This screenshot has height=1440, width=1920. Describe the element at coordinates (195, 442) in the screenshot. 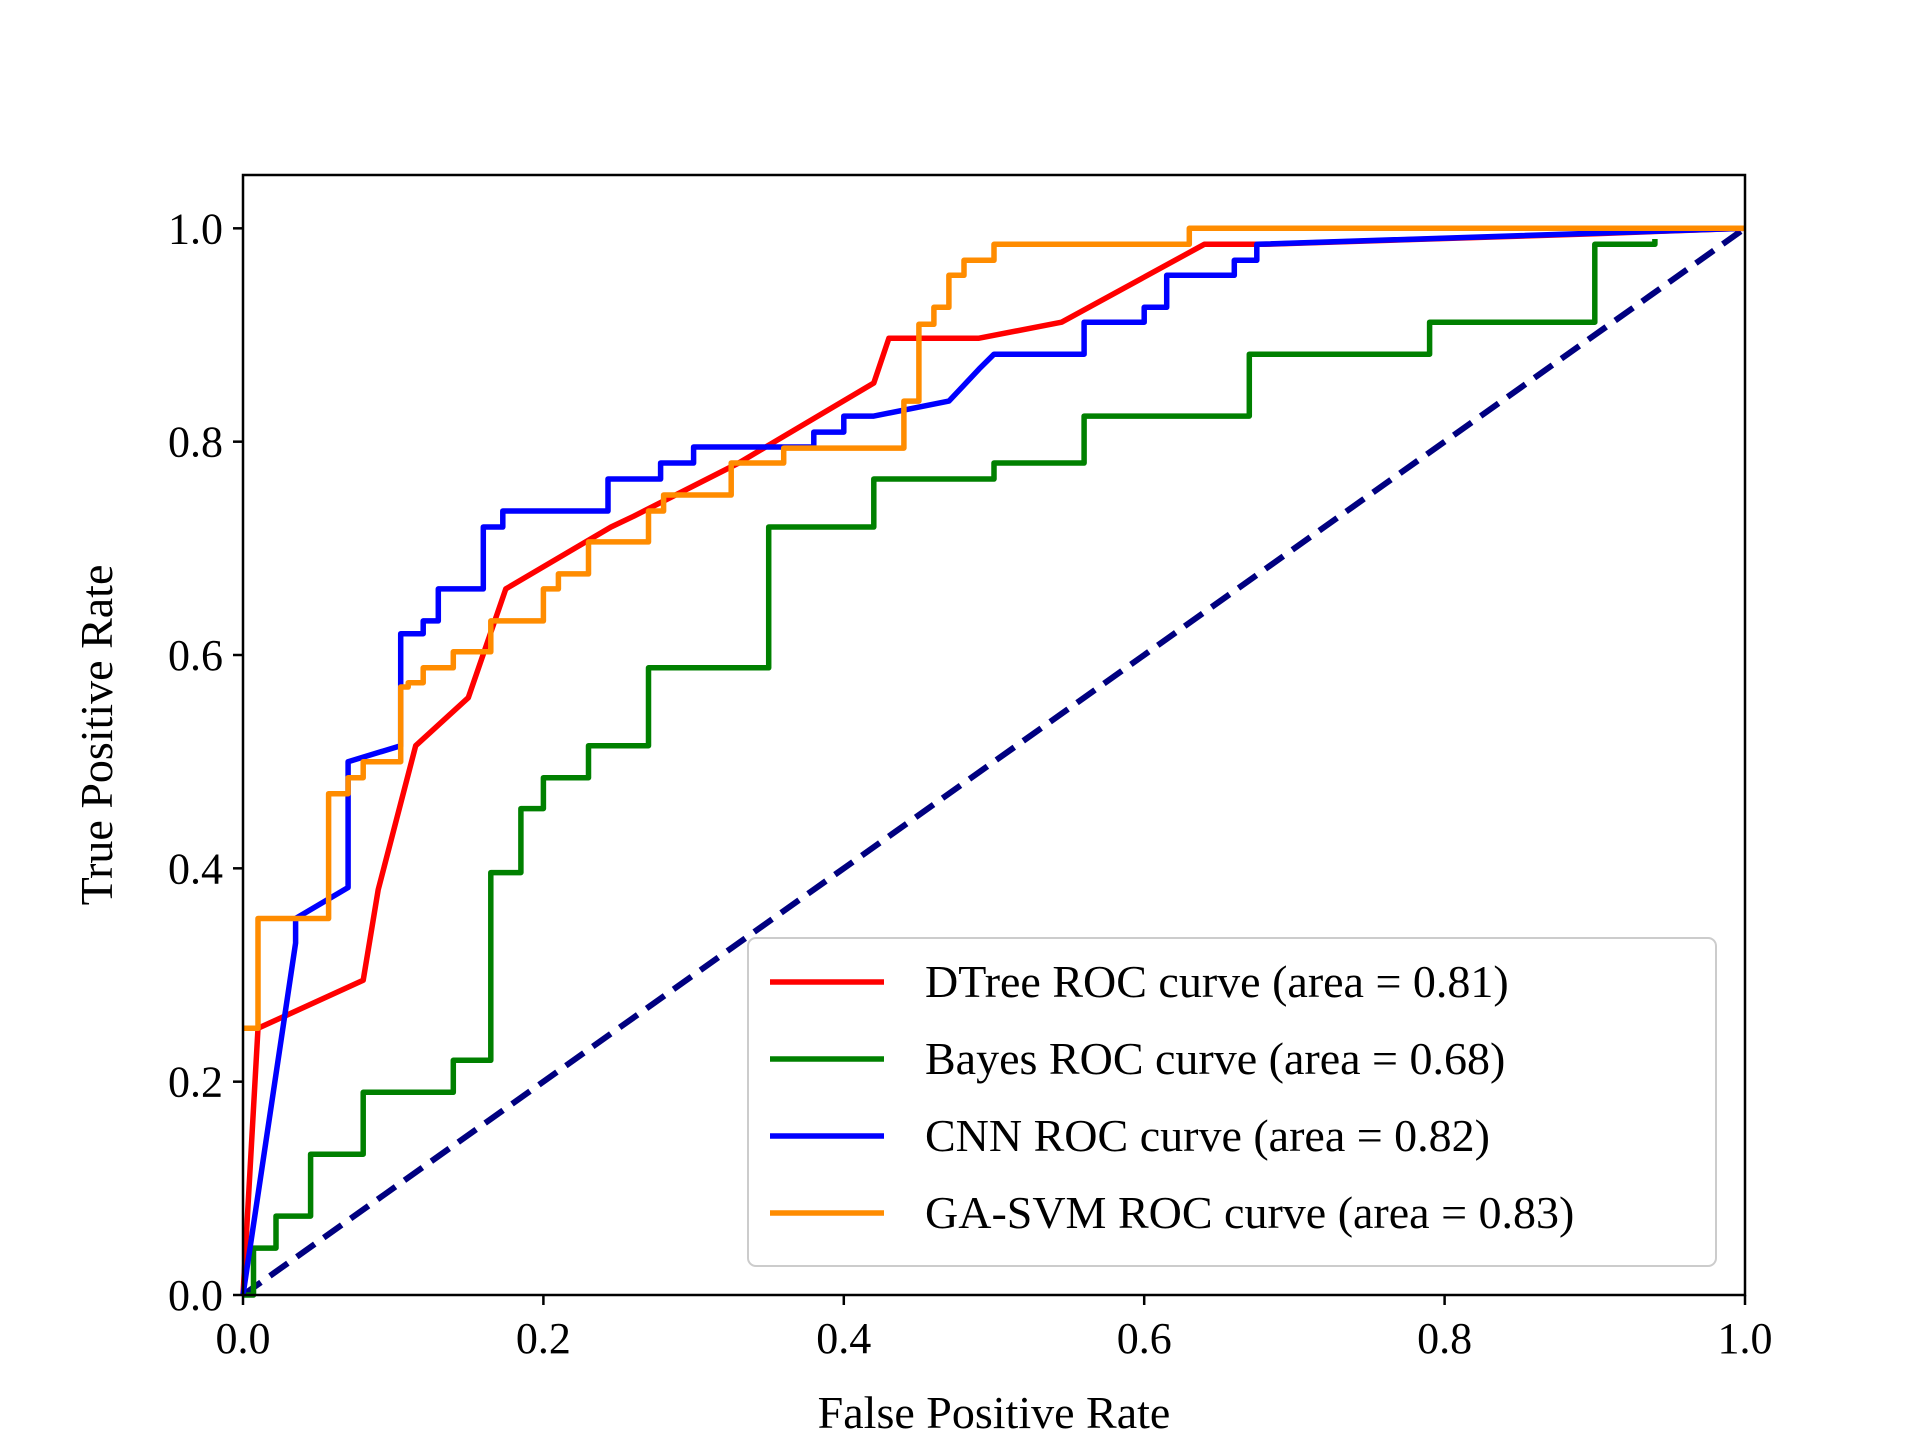

I see `y-tick-label-4: 0.8` at that location.